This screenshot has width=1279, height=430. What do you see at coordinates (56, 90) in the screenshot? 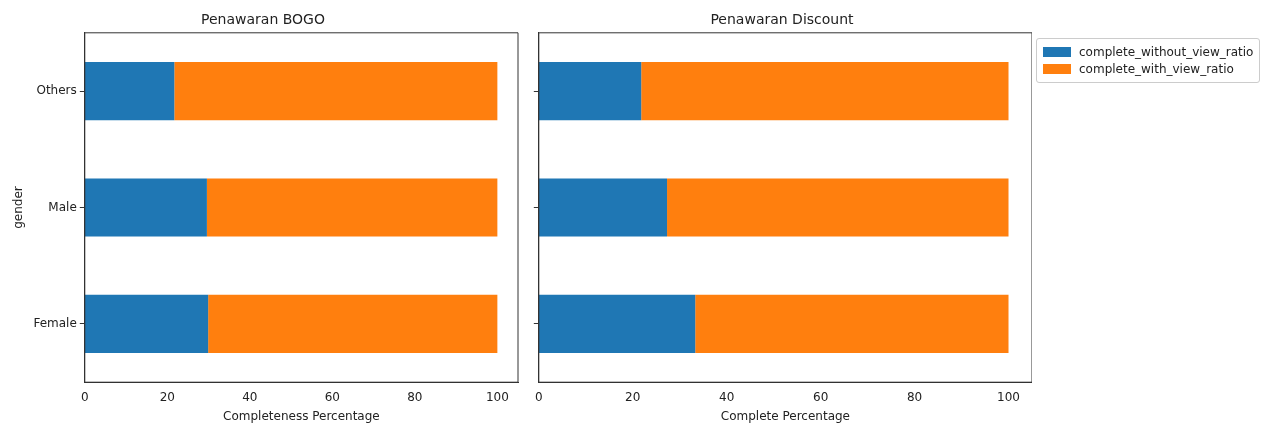
I see `y-tick-label: Others` at bounding box center [56, 90].